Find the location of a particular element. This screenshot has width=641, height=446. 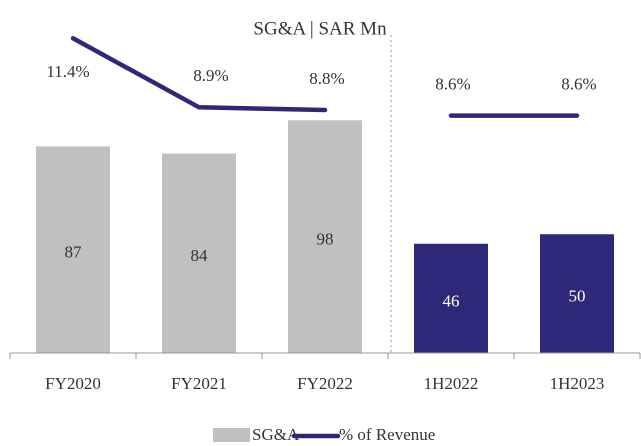

legend-swatch is located at coordinates (231, 435).